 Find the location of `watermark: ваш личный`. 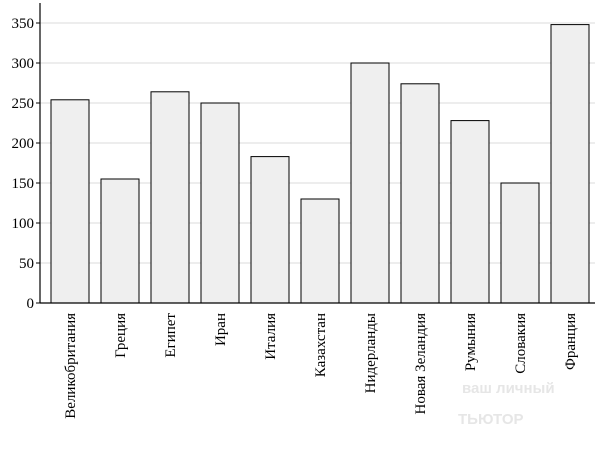

watermark: ваш личный is located at coordinates (508, 388).